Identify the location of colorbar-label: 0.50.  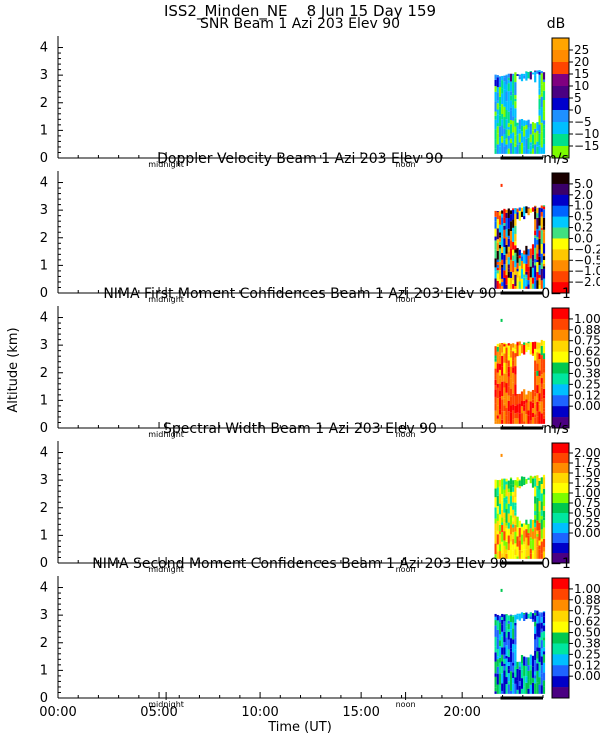
(587, 633).